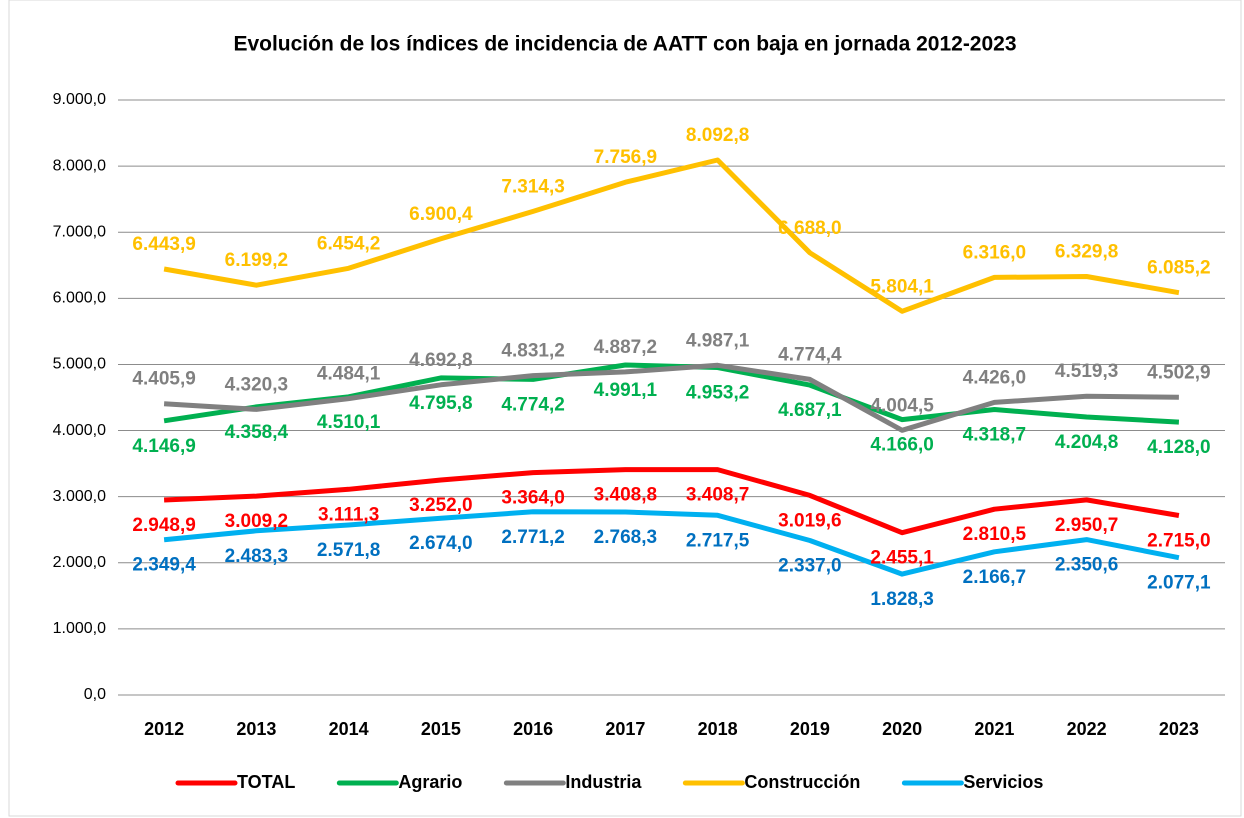 This screenshot has height=818, width=1244. Describe the element at coordinates (809, 228) in the screenshot. I see `data-label: 6.688,0` at that location.